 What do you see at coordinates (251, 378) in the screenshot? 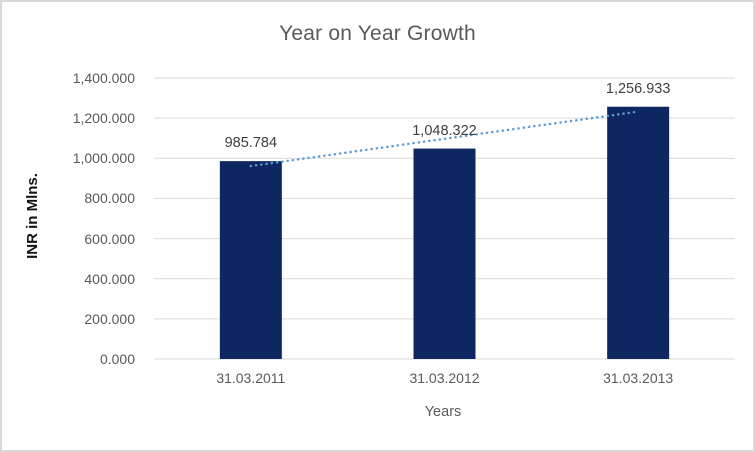
I see `x-category-label: 31.03.2011` at bounding box center [251, 378].